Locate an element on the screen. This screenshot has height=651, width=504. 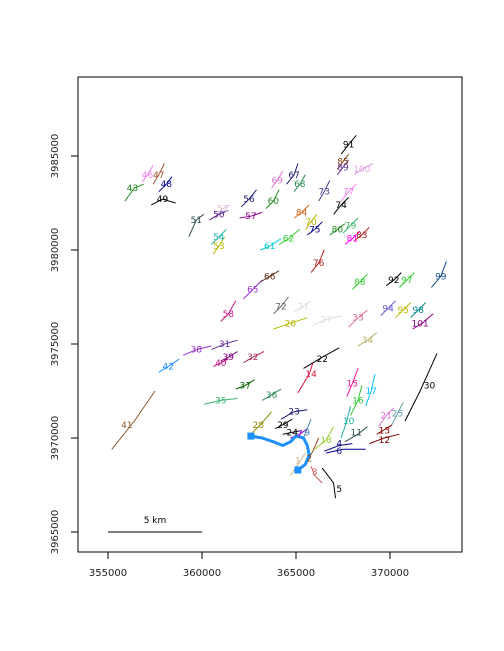
segment-label-71: 71 is located at coordinates (303, 307).